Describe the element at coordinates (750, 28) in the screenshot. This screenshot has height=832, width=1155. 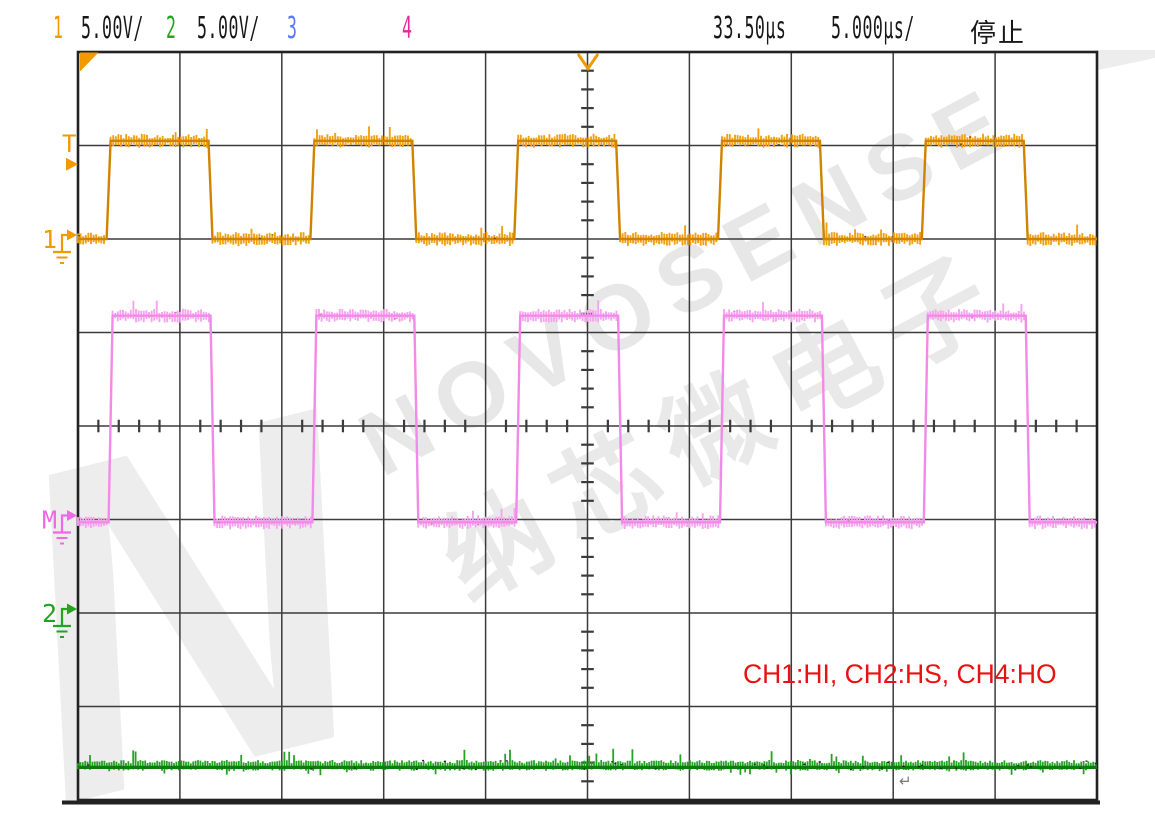
I see `trigger-time: 33.50µs` at that location.